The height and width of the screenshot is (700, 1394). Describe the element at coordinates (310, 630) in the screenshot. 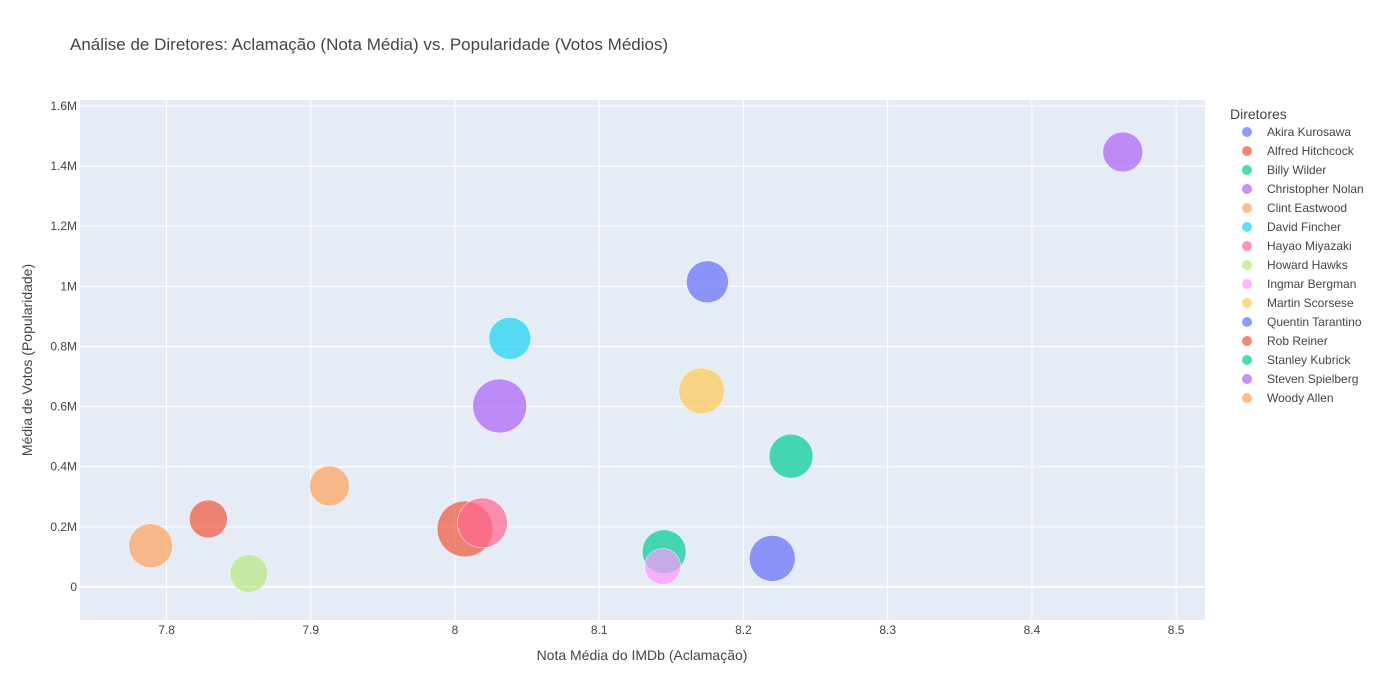

I see `x-tick-label: 7.9` at that location.